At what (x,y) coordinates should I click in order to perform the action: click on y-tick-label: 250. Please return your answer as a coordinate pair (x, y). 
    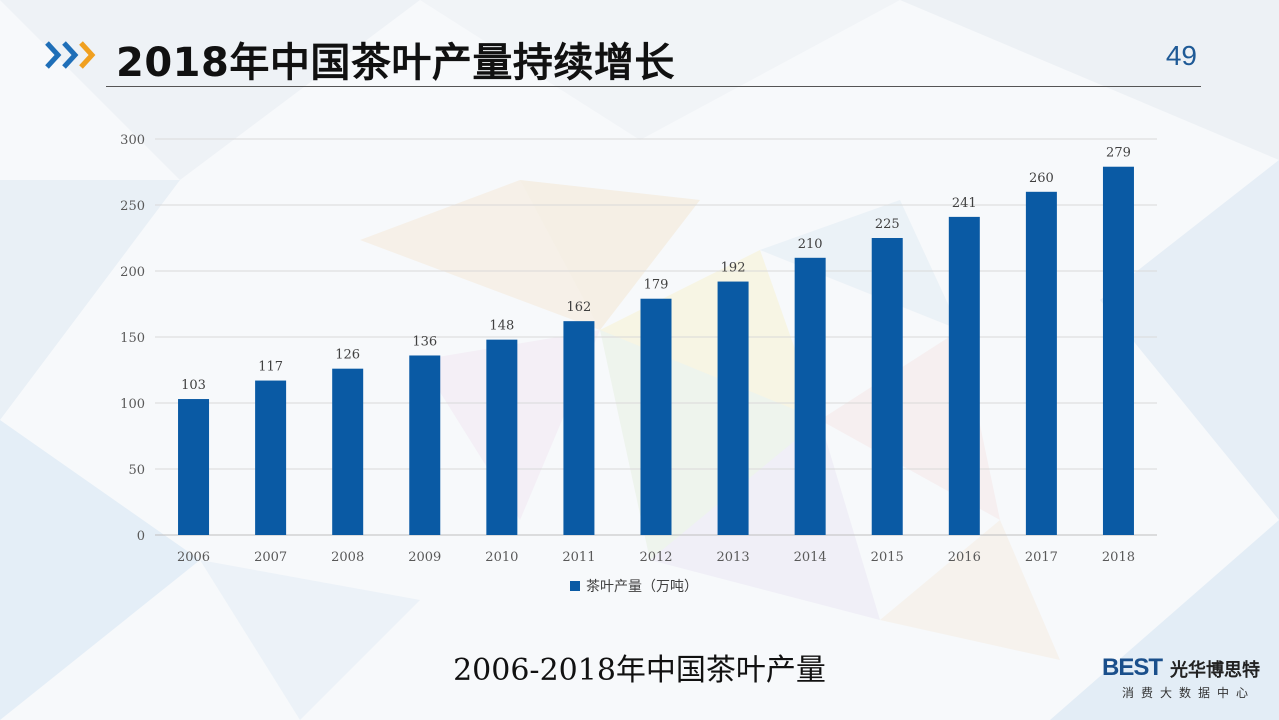
    Looking at the image, I should click on (132, 206).